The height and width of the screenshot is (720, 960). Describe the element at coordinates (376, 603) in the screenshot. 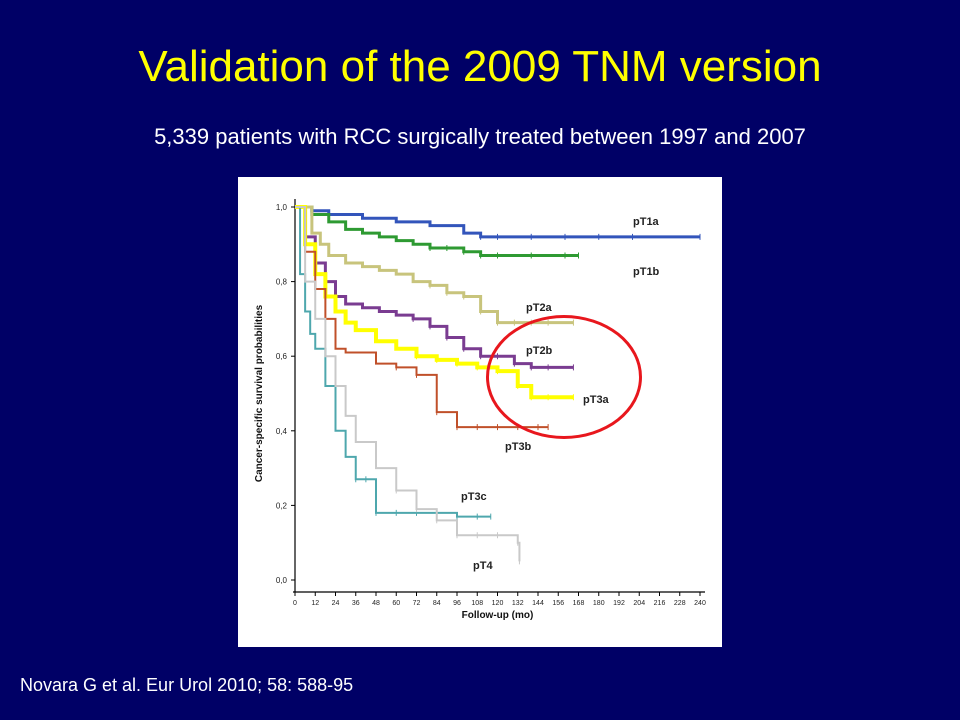

I see `x-tick-label: 48` at that location.